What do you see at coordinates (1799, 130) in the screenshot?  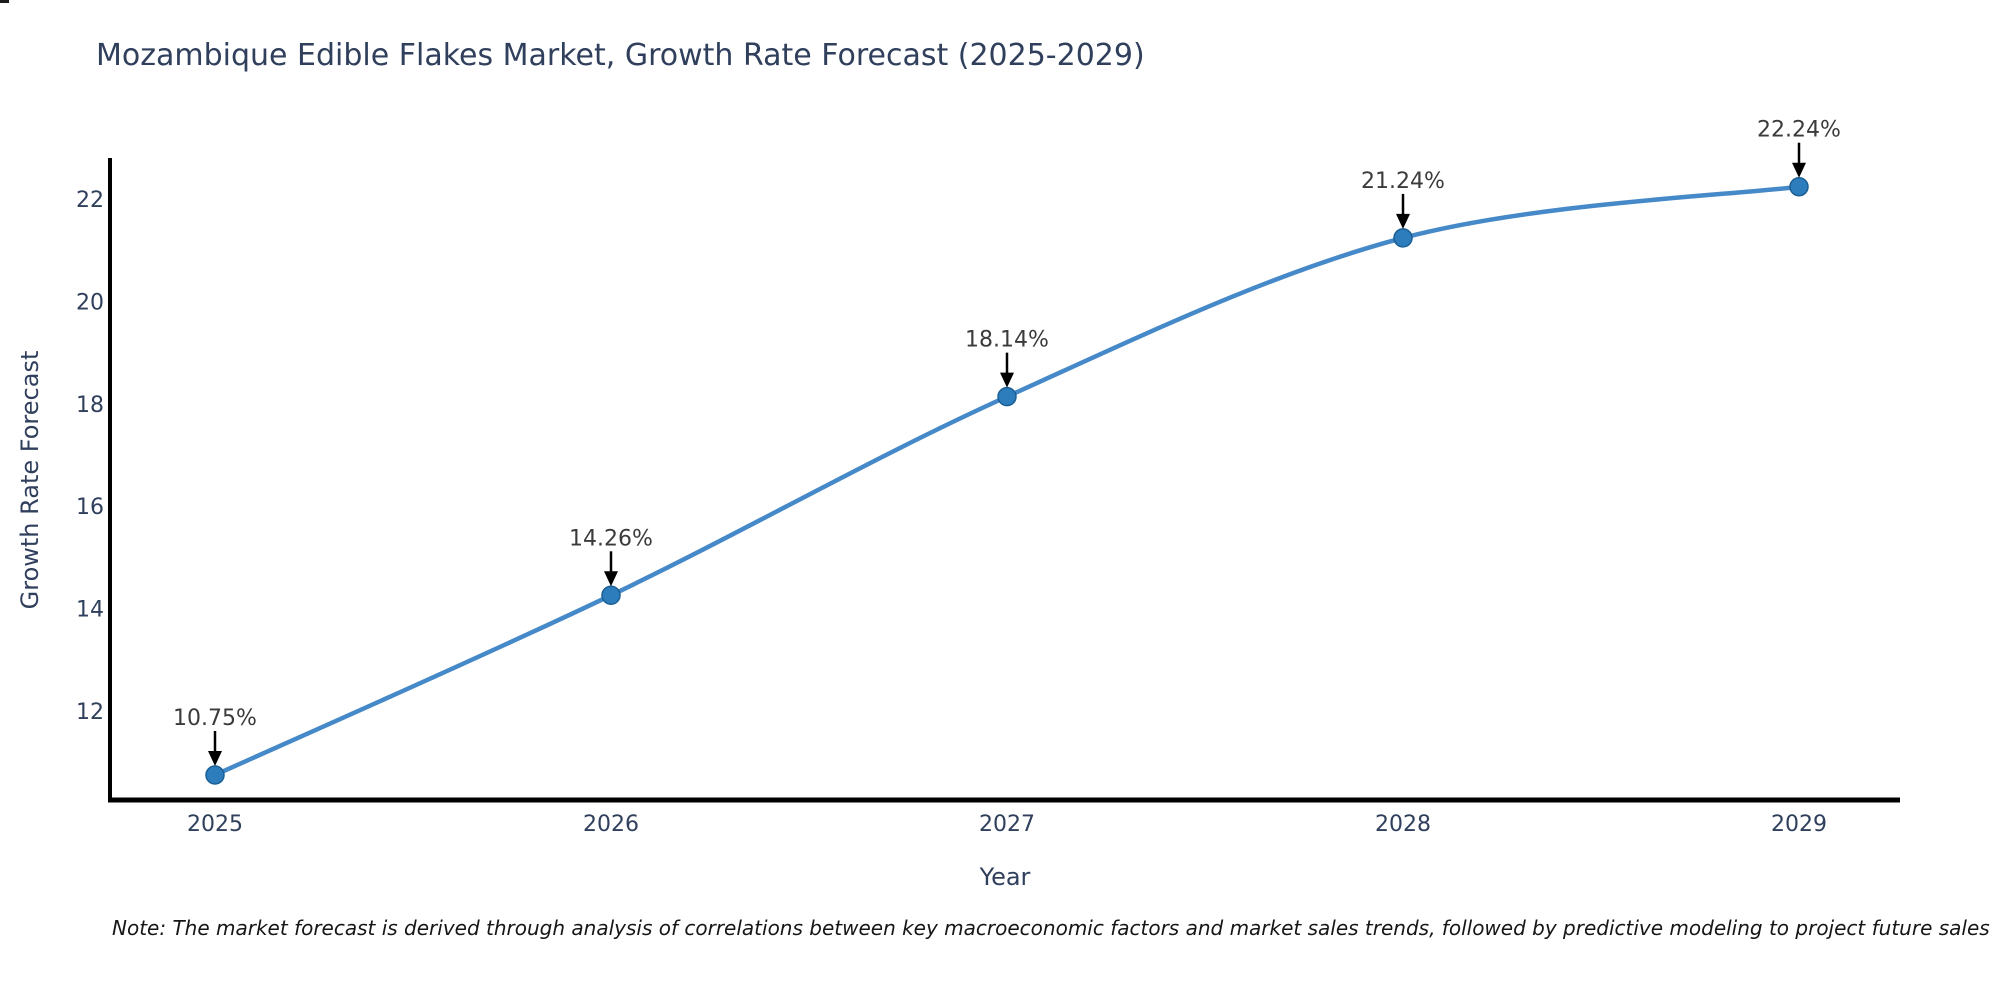 I see `data-label: 22.24%` at bounding box center [1799, 130].